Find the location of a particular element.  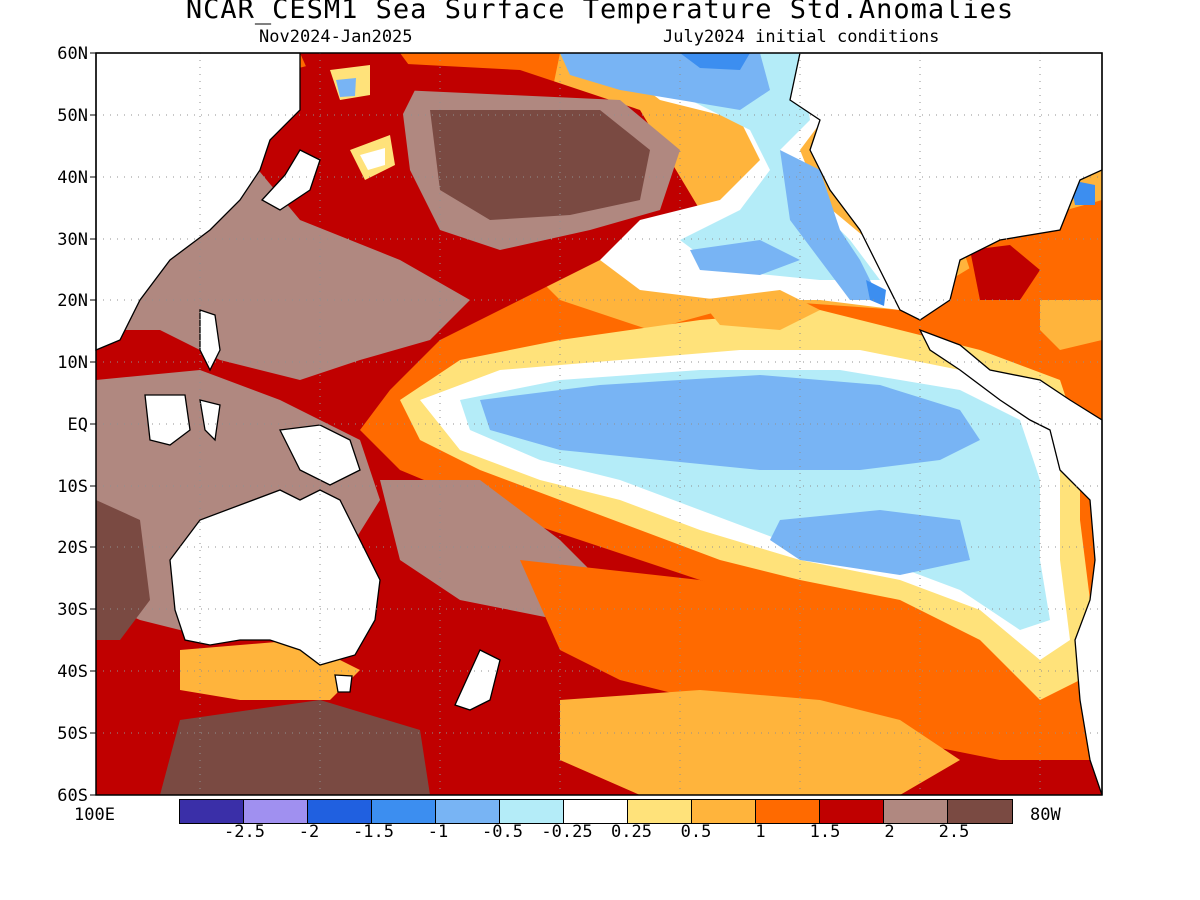

lat-label: 40S is located at coordinates (72, 672).